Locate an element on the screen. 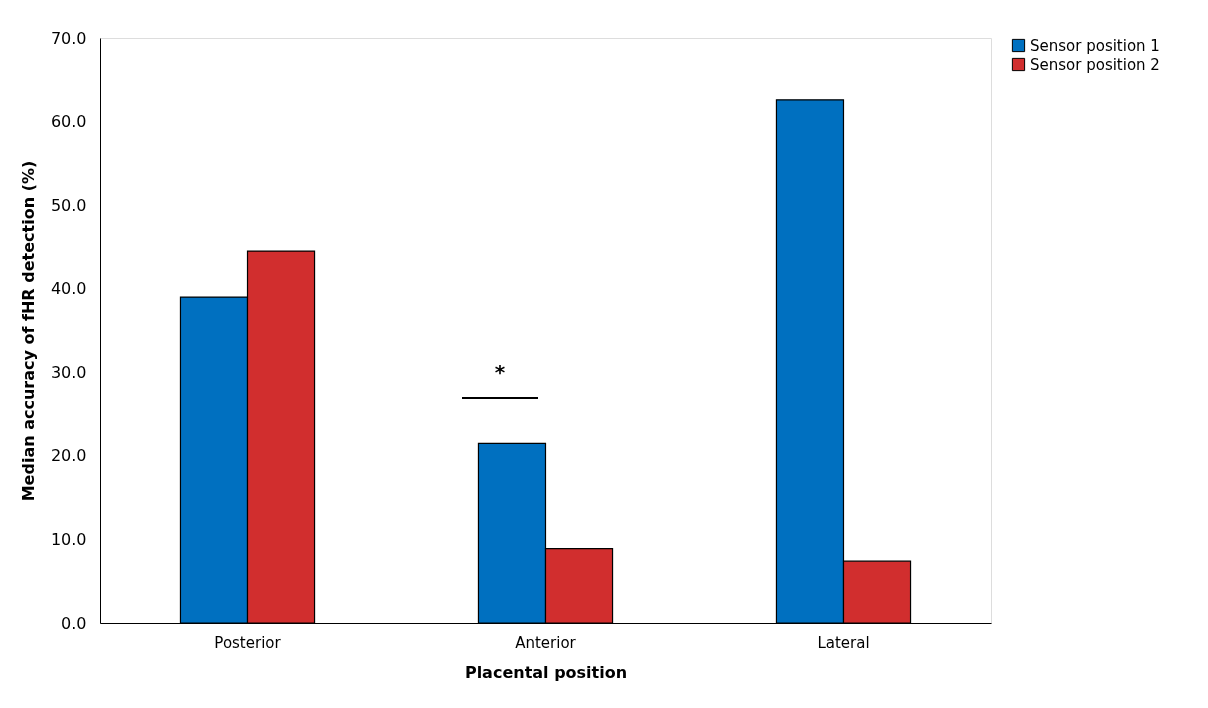  legend-label: Sensor position 1 is located at coordinates (1095, 45).